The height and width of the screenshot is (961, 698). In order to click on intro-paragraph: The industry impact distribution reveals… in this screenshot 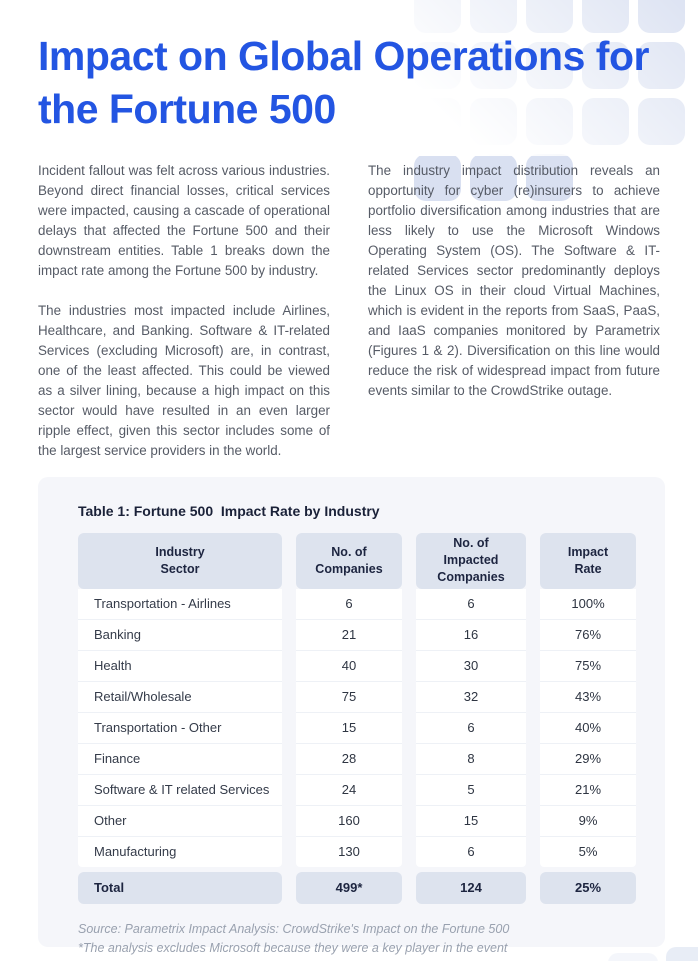, I will do `click(514, 280)`.